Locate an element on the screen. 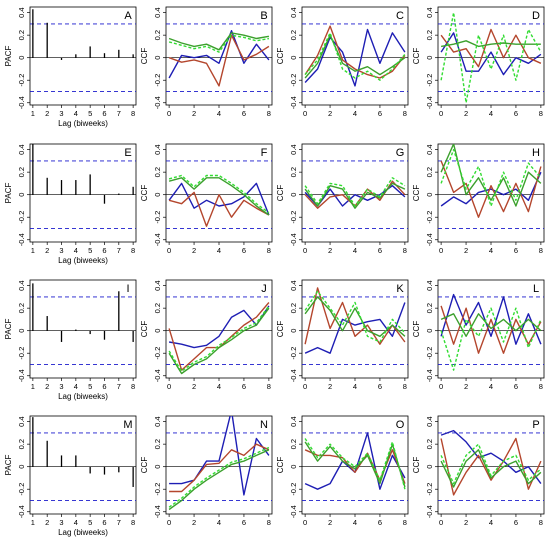  panel-p: -0.4 -0.2 0 0.2 0.4 0 2 4 6 8 CCF P is located at coordinates (478, 471).